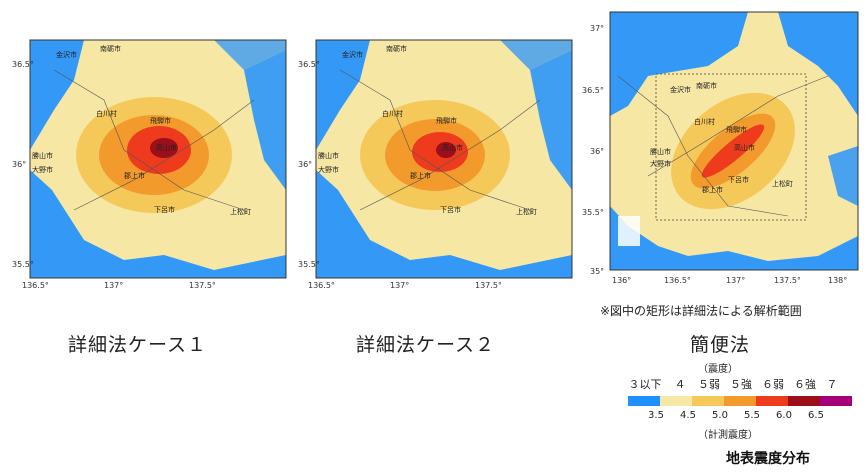 The height and width of the screenshot is (474, 868). I want to click on y-tick: 35°, so click(597, 271).